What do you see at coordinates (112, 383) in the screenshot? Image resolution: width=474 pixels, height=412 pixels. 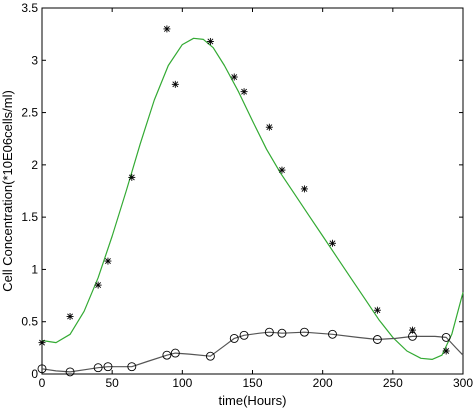 I see `x-tick-label: 50` at bounding box center [112, 383].